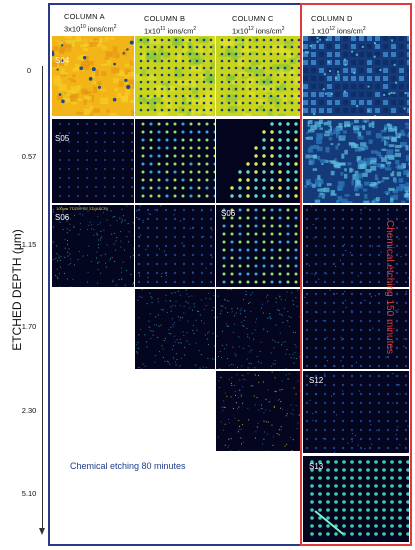 Image resolution: width=415 pixels, height=550 pixels. Describe the element at coordinates (175, 246) in the screenshot. I see `tile-b2` at that location.